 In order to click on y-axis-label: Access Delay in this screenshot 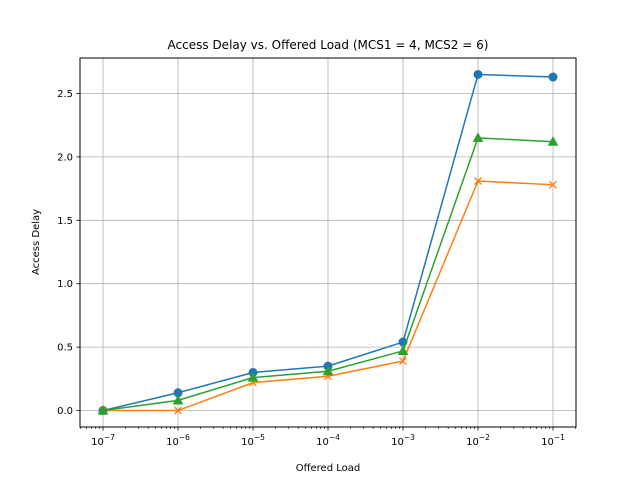, I will do `click(36, 242)`.